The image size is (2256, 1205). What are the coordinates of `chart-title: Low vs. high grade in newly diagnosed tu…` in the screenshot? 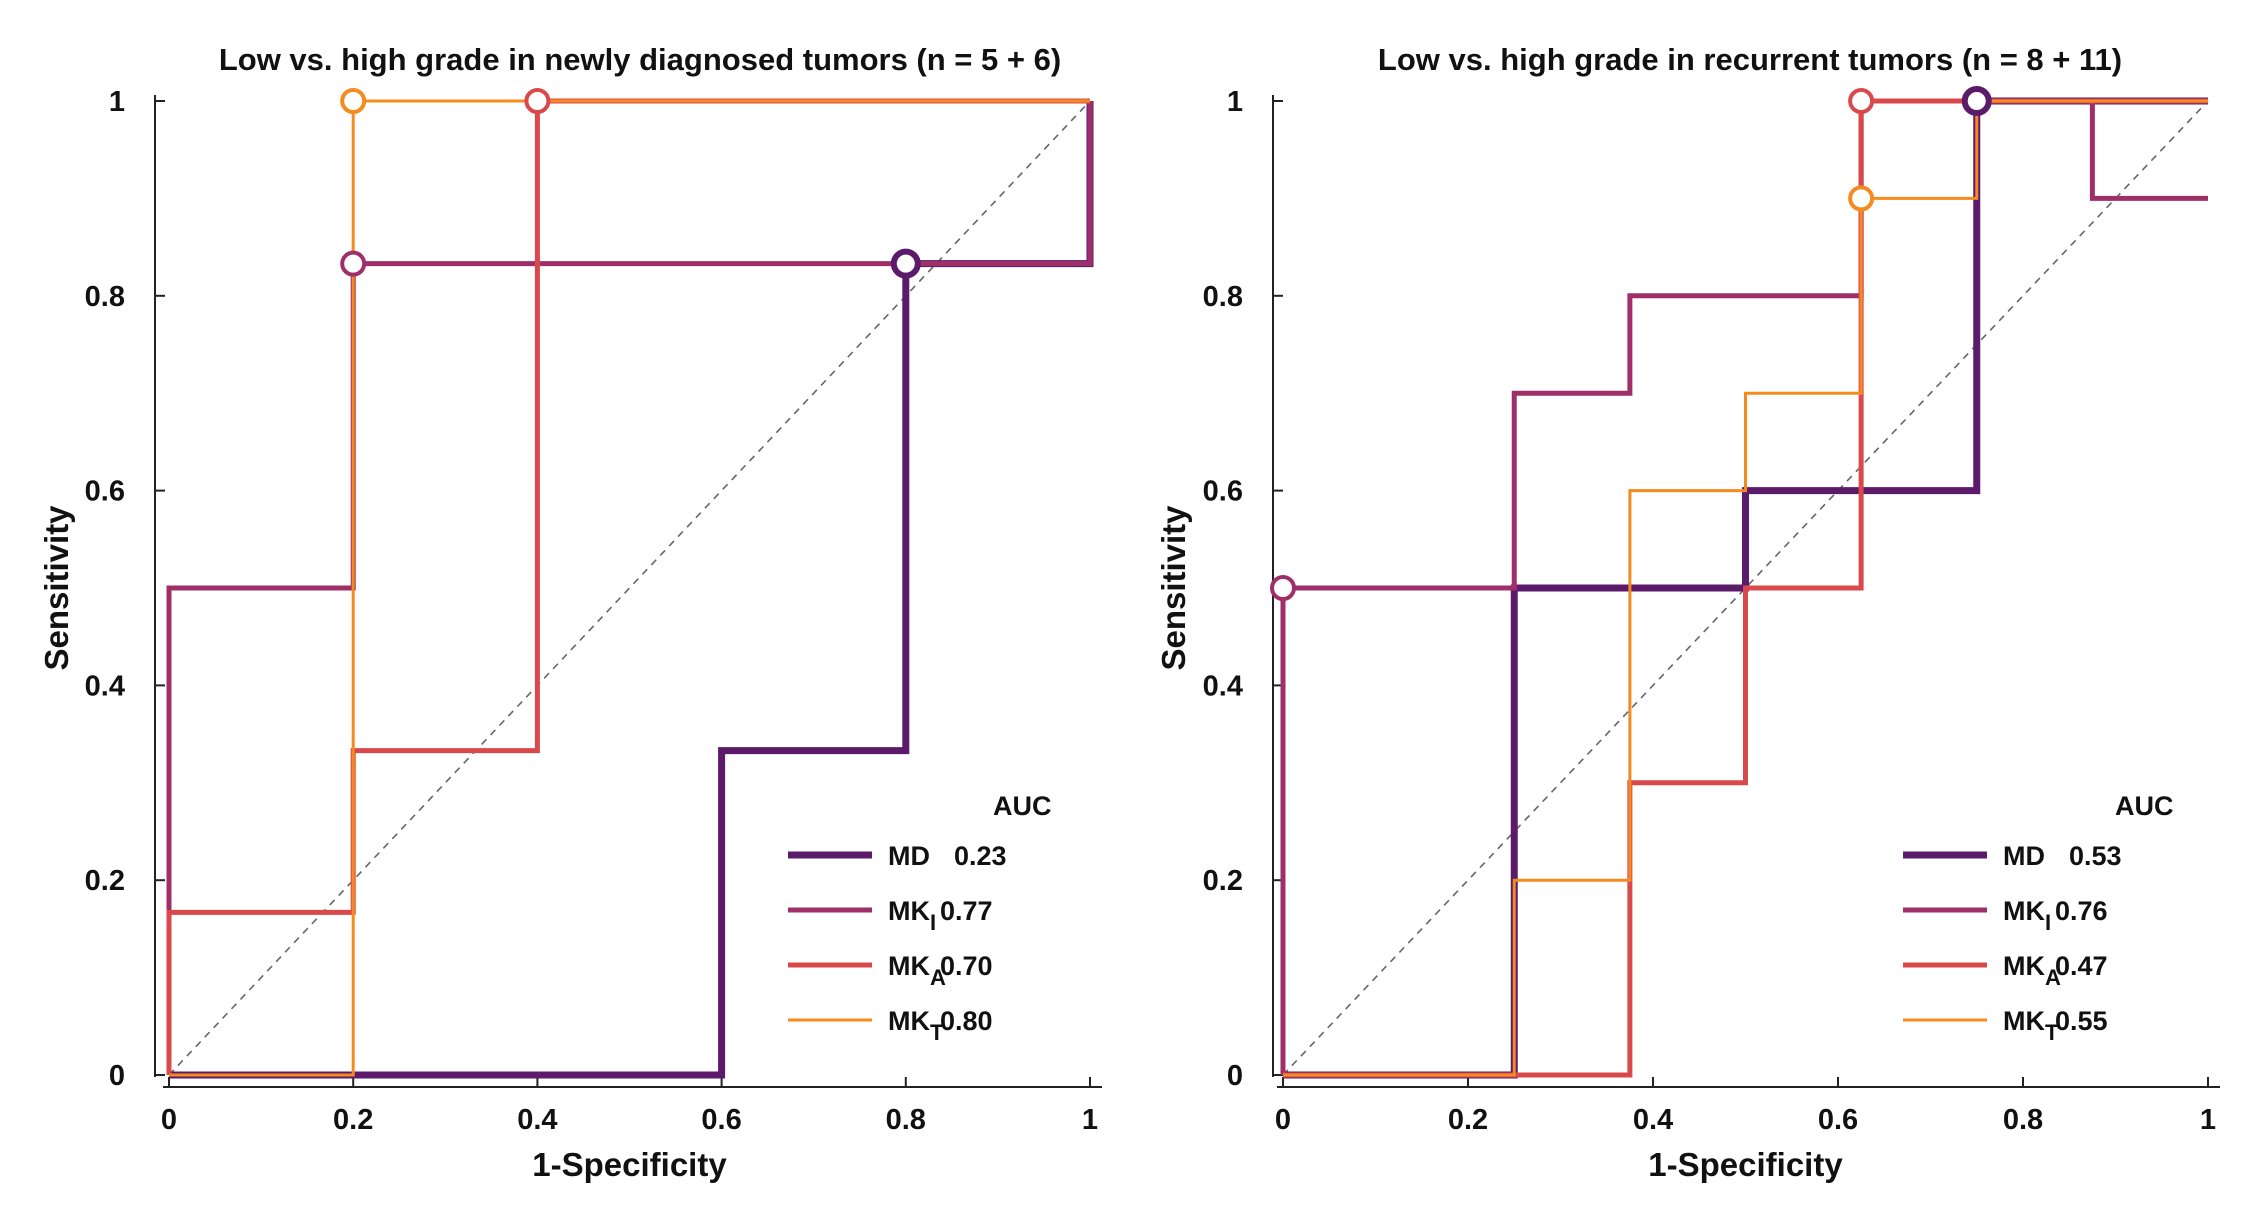 It's located at (640, 59).